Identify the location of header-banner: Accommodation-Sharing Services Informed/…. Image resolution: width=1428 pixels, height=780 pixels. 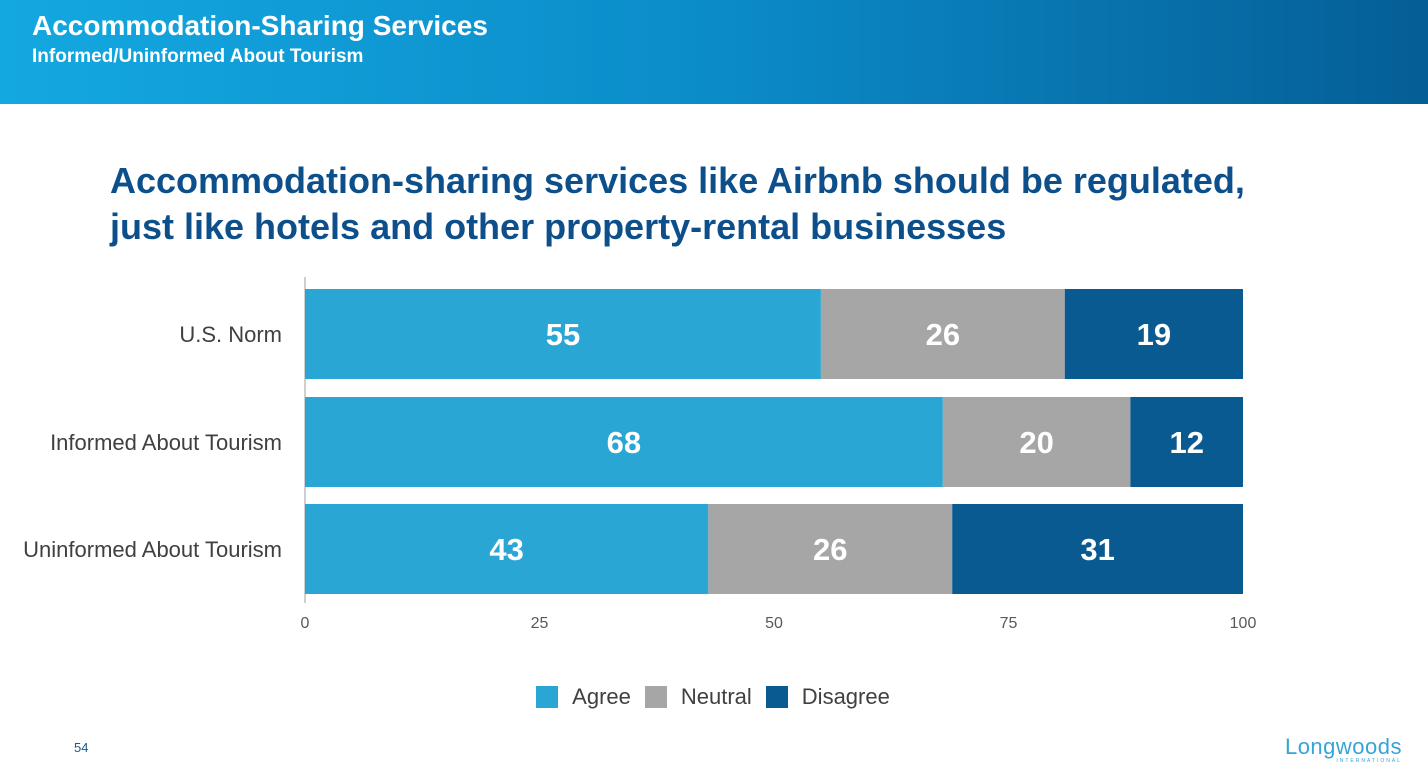
(714, 52).